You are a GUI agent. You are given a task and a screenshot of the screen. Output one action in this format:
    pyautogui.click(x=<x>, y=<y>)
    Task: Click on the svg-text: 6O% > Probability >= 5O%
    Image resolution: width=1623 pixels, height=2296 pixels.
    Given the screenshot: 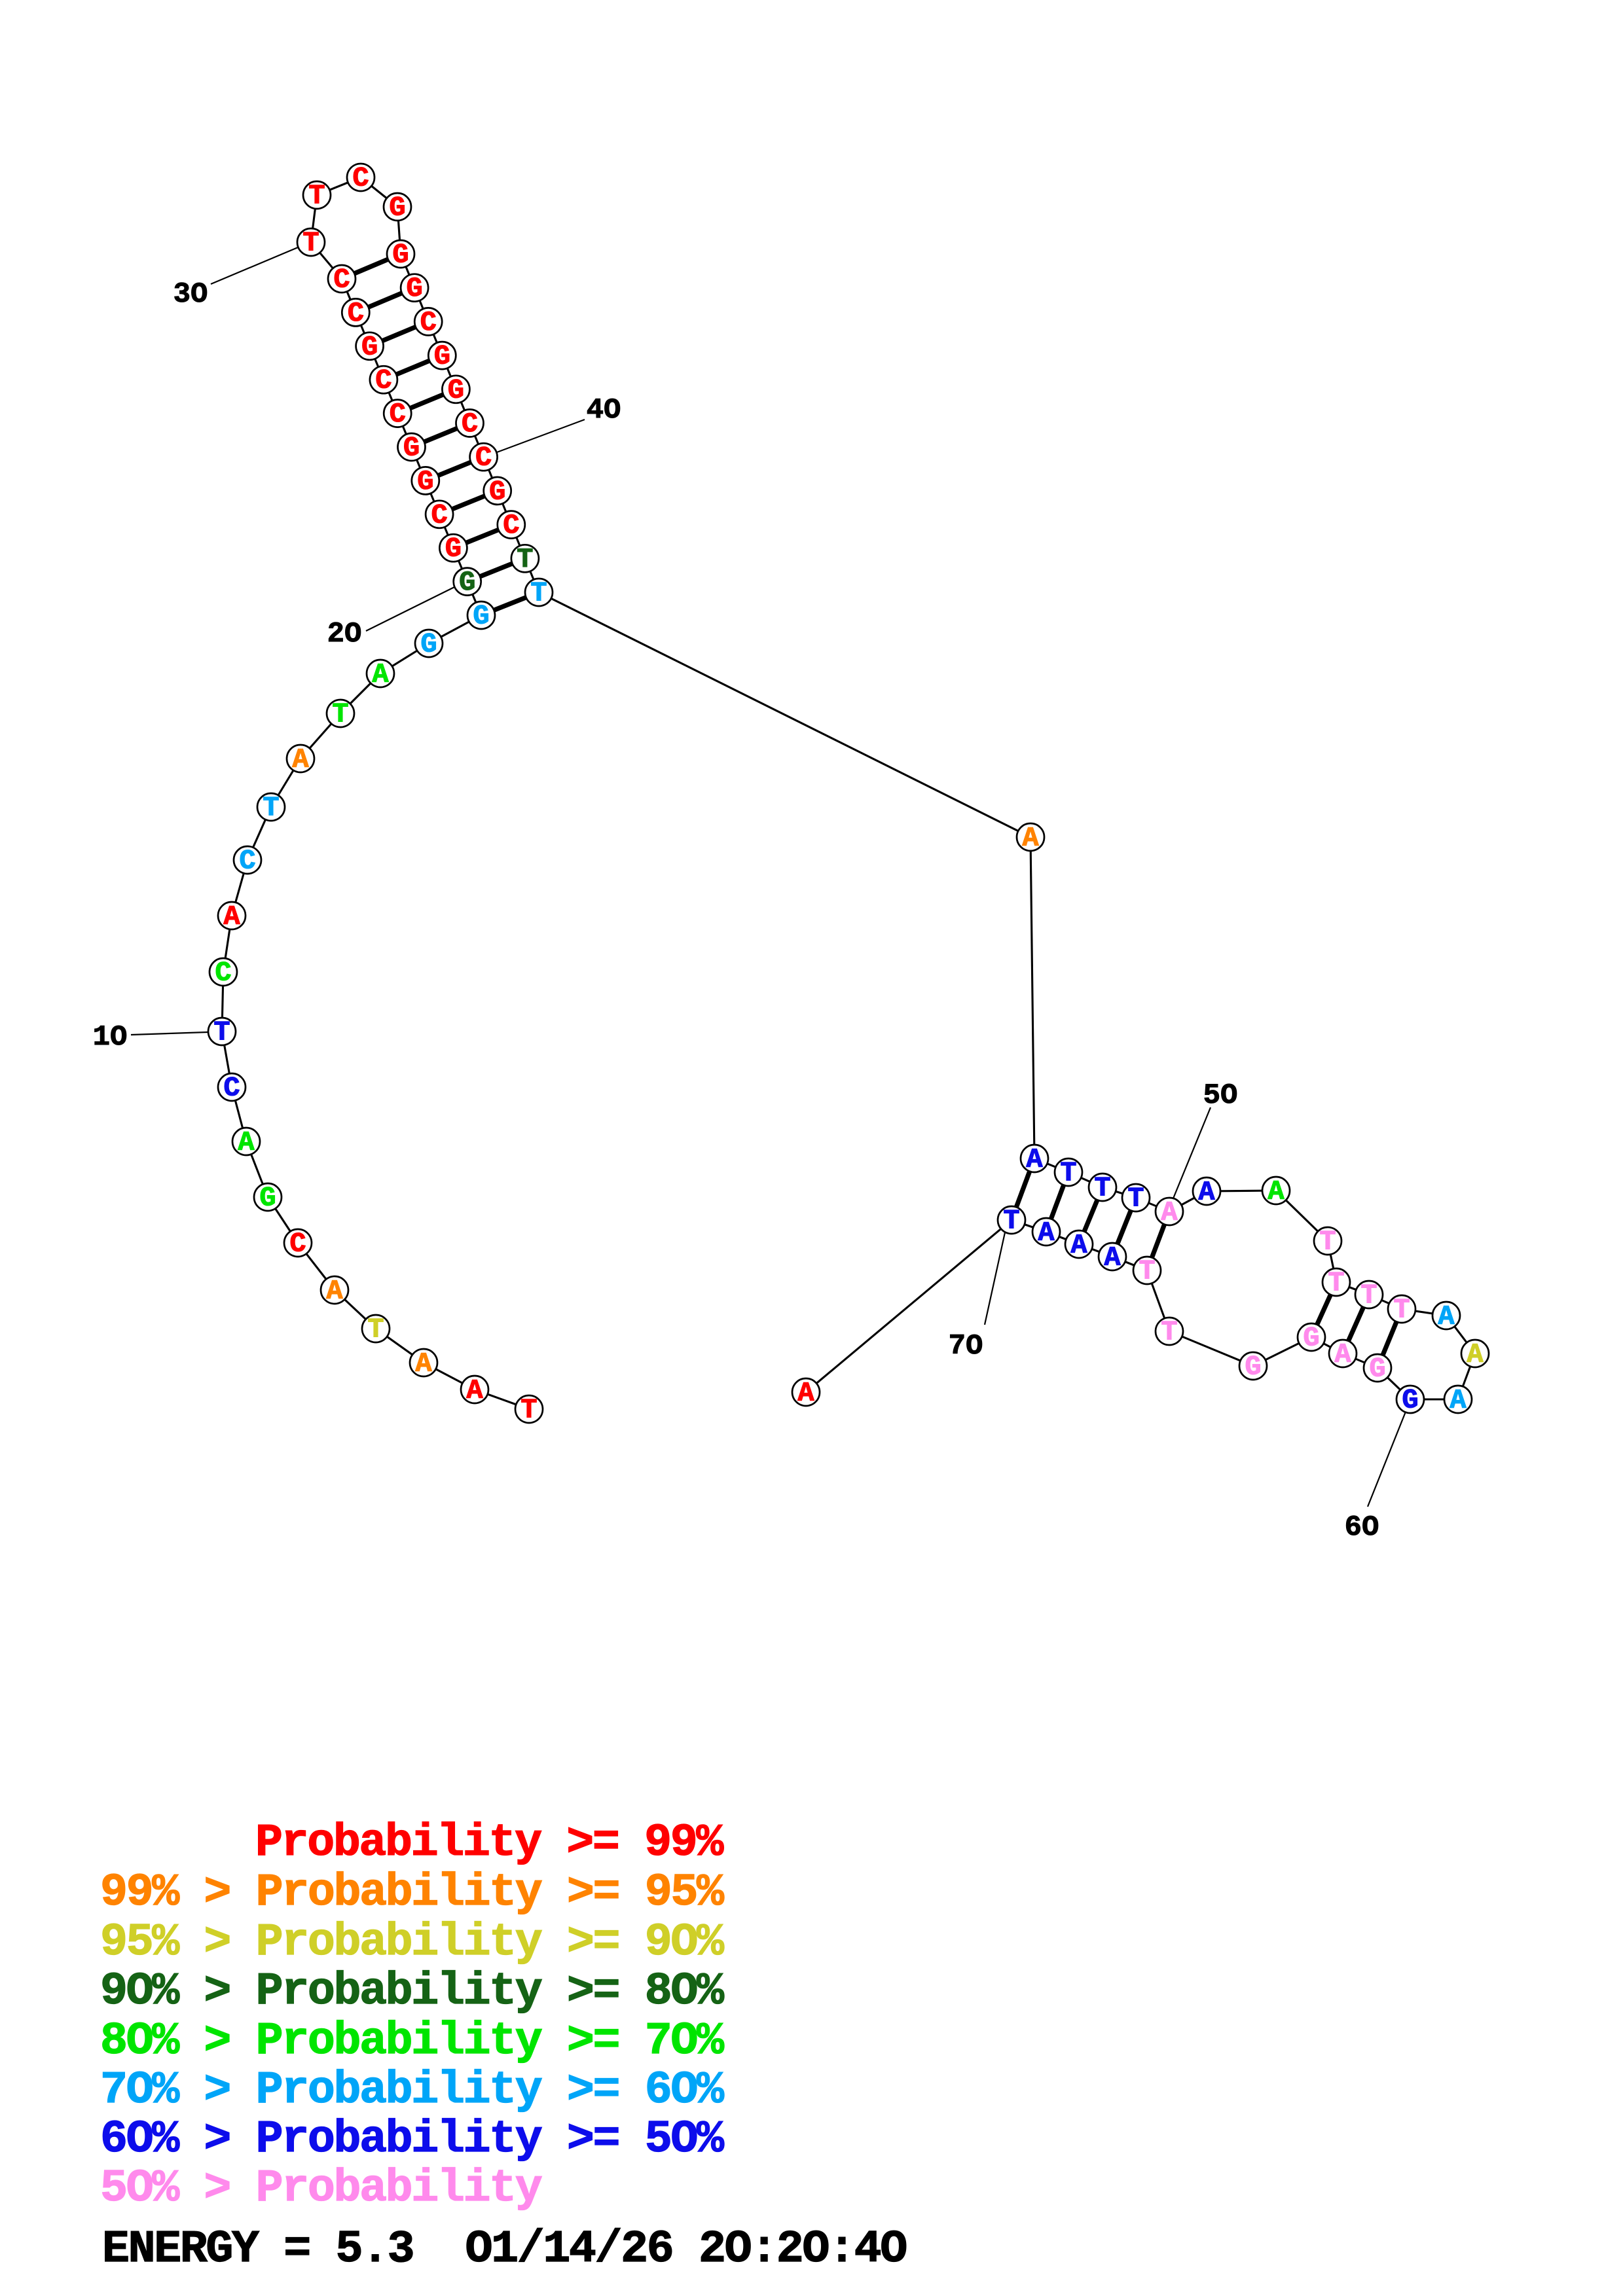 What is the action you would take?
    pyautogui.click(x=412, y=2140)
    